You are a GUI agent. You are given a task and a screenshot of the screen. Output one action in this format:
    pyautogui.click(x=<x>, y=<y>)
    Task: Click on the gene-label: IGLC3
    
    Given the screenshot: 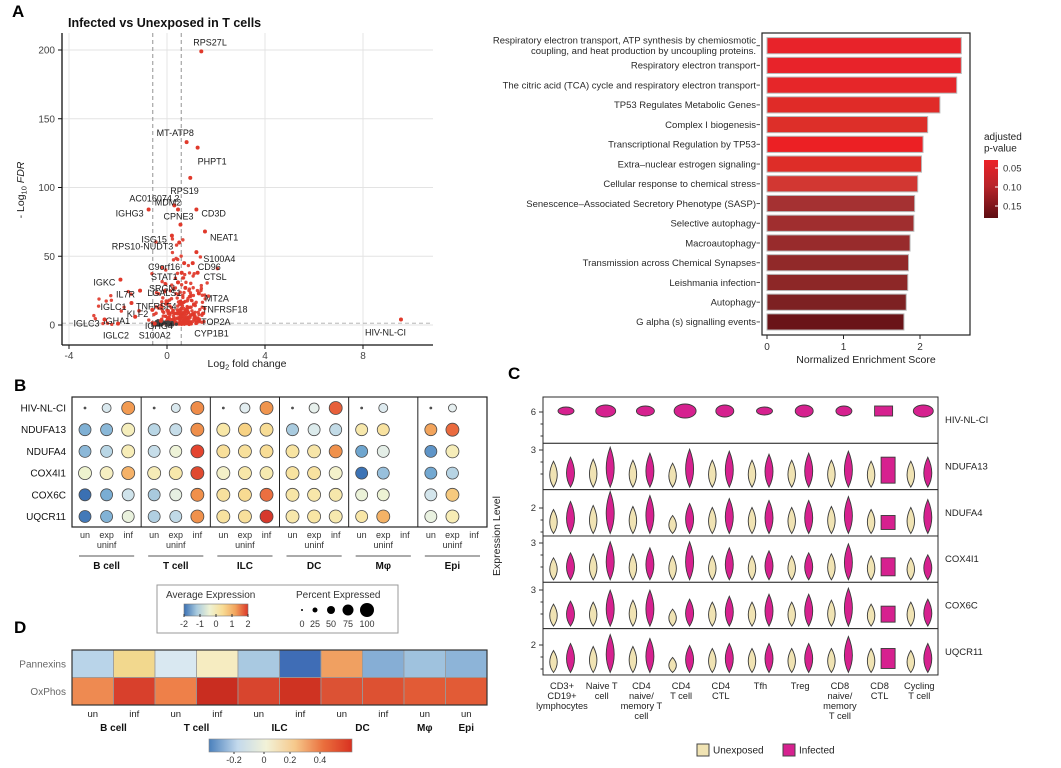 What is the action you would take?
    pyautogui.click(x=87, y=324)
    